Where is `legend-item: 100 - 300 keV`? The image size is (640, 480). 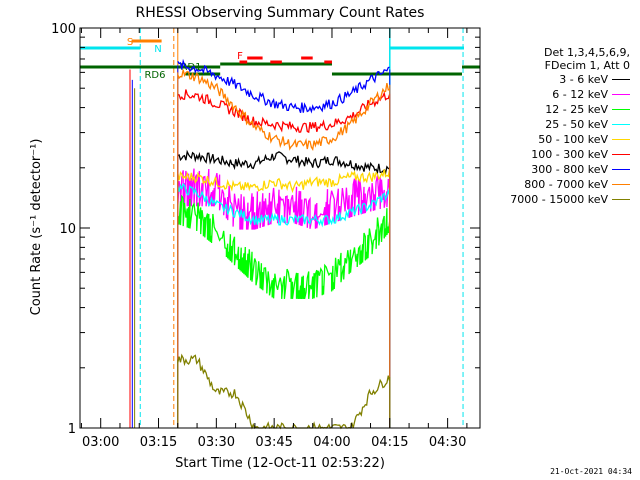
legend-item: 100 - 300 keV is located at coordinates (559, 154).